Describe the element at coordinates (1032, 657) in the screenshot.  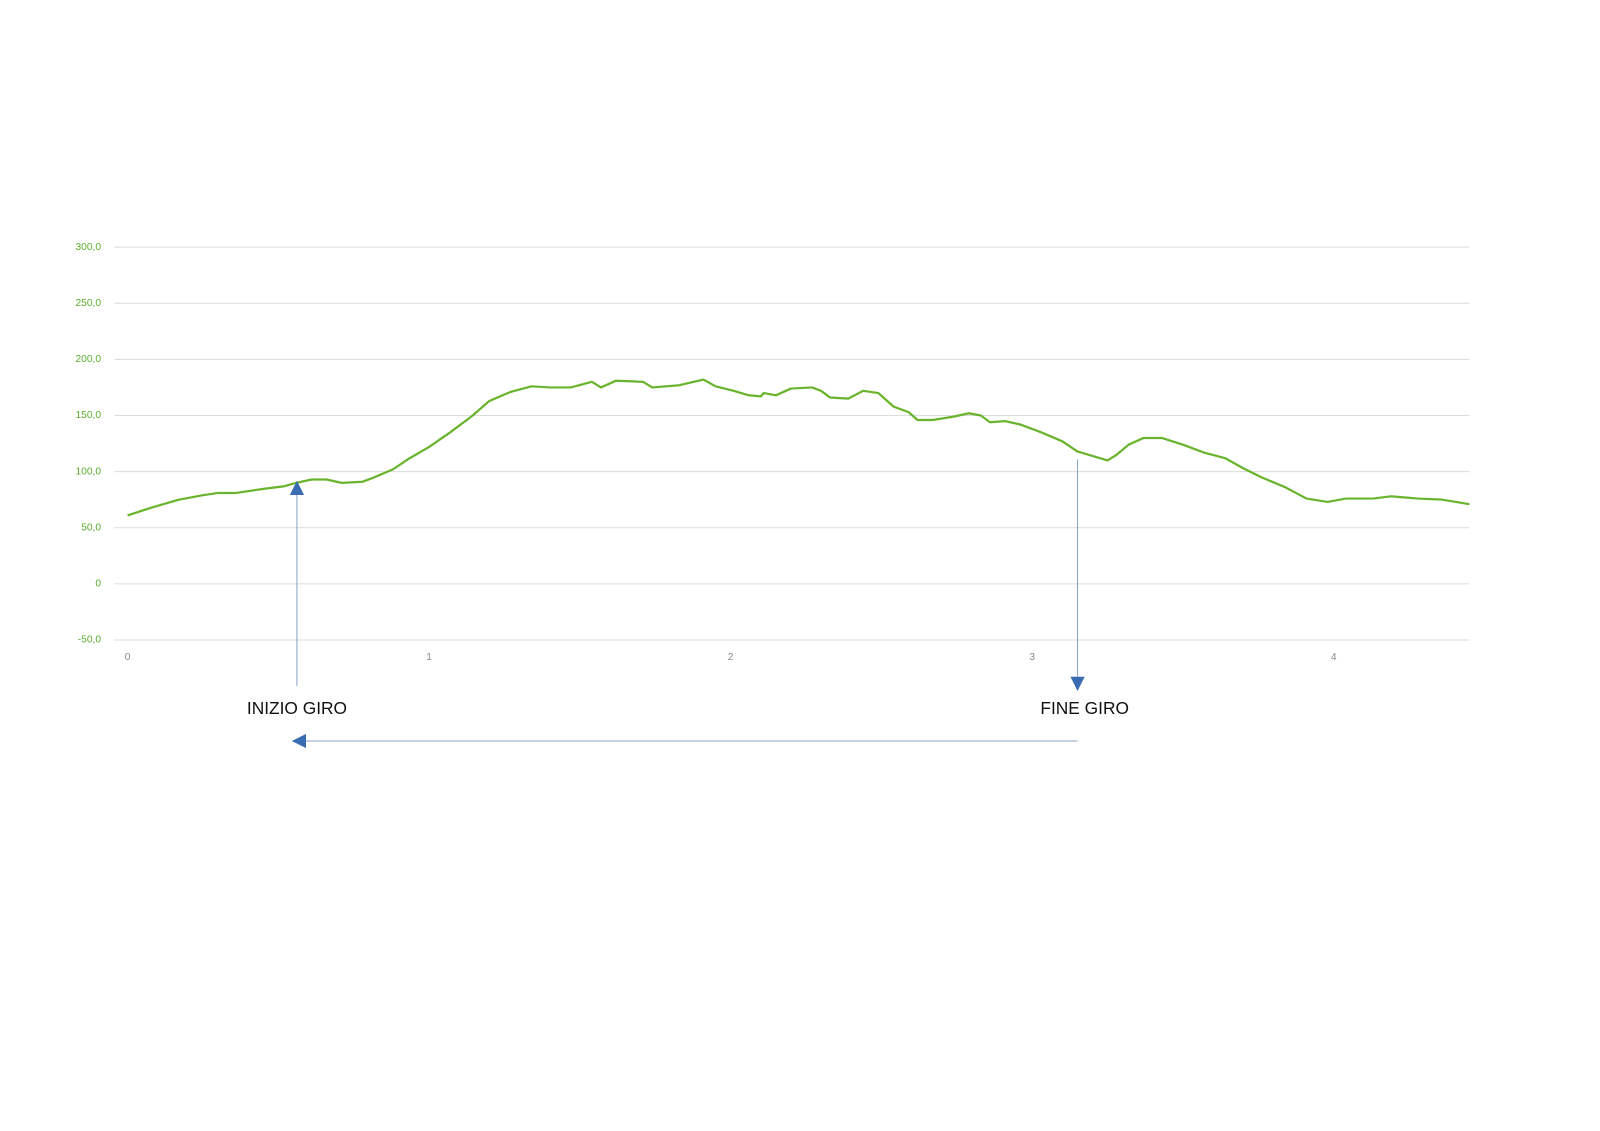
I see `x-tick-label: 3` at that location.